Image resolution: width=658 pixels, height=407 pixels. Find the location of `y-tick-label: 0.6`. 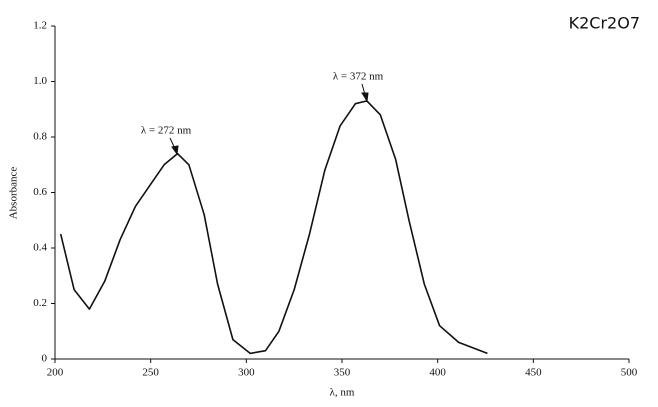

y-tick-label: 0.6 is located at coordinates (40, 192).